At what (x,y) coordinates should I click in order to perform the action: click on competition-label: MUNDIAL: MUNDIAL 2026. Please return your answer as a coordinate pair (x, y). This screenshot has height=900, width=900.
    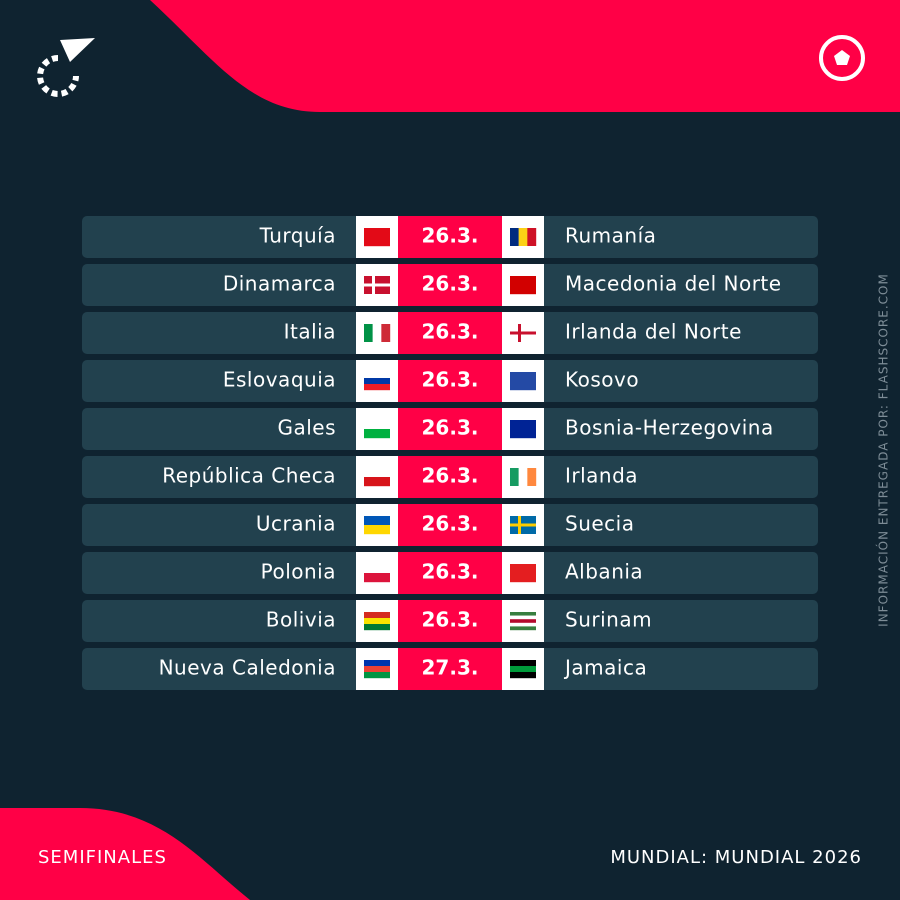
    Looking at the image, I should click on (736, 857).